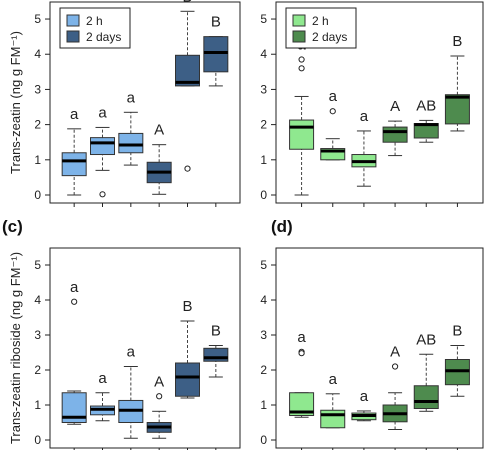 This screenshot has width=500, height=450. What do you see at coordinates (282, 226) in the screenshot?
I see `panel-letter: (d)` at bounding box center [282, 226].